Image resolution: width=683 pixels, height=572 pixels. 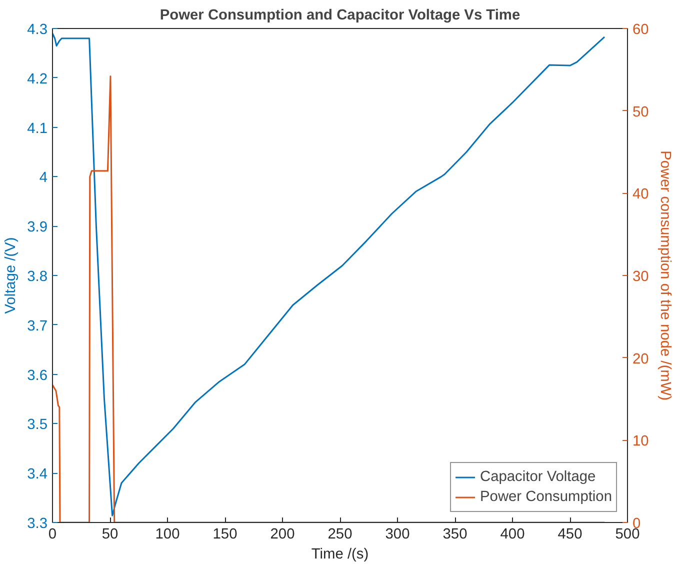 I want to click on y-tick-label: 3.3, so click(x=37, y=524).